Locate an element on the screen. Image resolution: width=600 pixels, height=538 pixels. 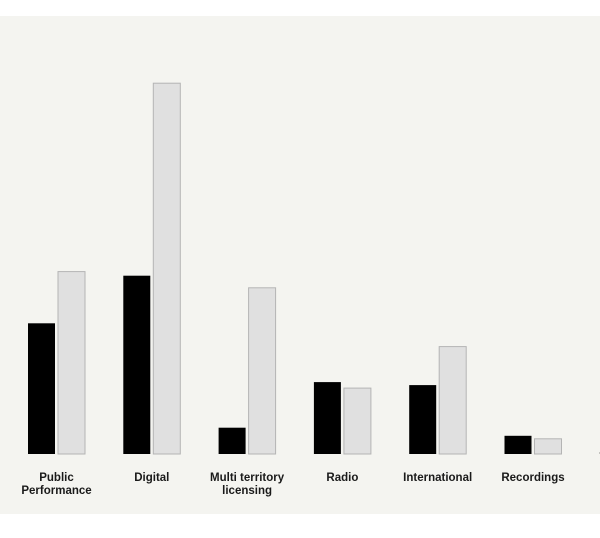
category-label-2: Multi territory licensing is located at coordinates (247, 484).